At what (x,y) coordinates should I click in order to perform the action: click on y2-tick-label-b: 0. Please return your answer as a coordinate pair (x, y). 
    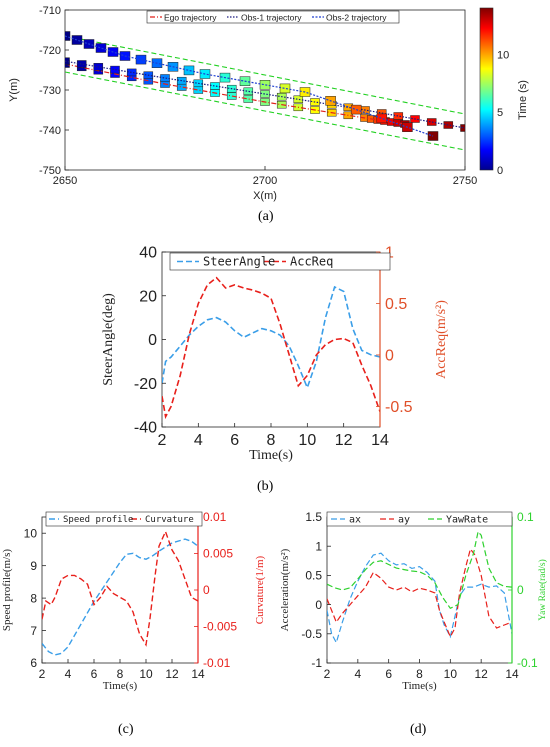
    Looking at the image, I should click on (389, 356).